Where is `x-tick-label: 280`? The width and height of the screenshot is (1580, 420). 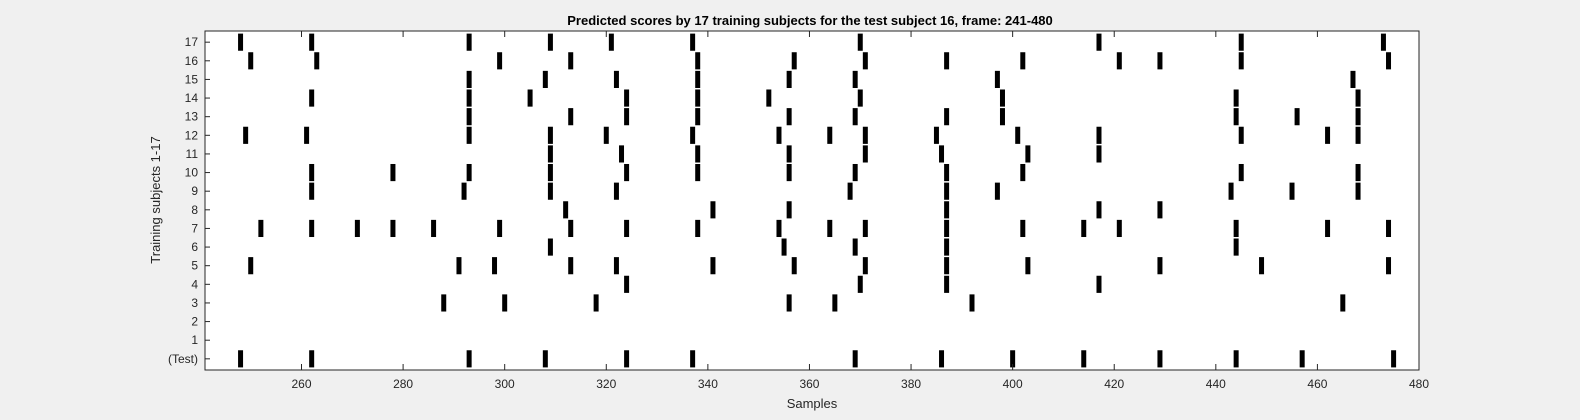
x-tick-label: 280 is located at coordinates (403, 384).